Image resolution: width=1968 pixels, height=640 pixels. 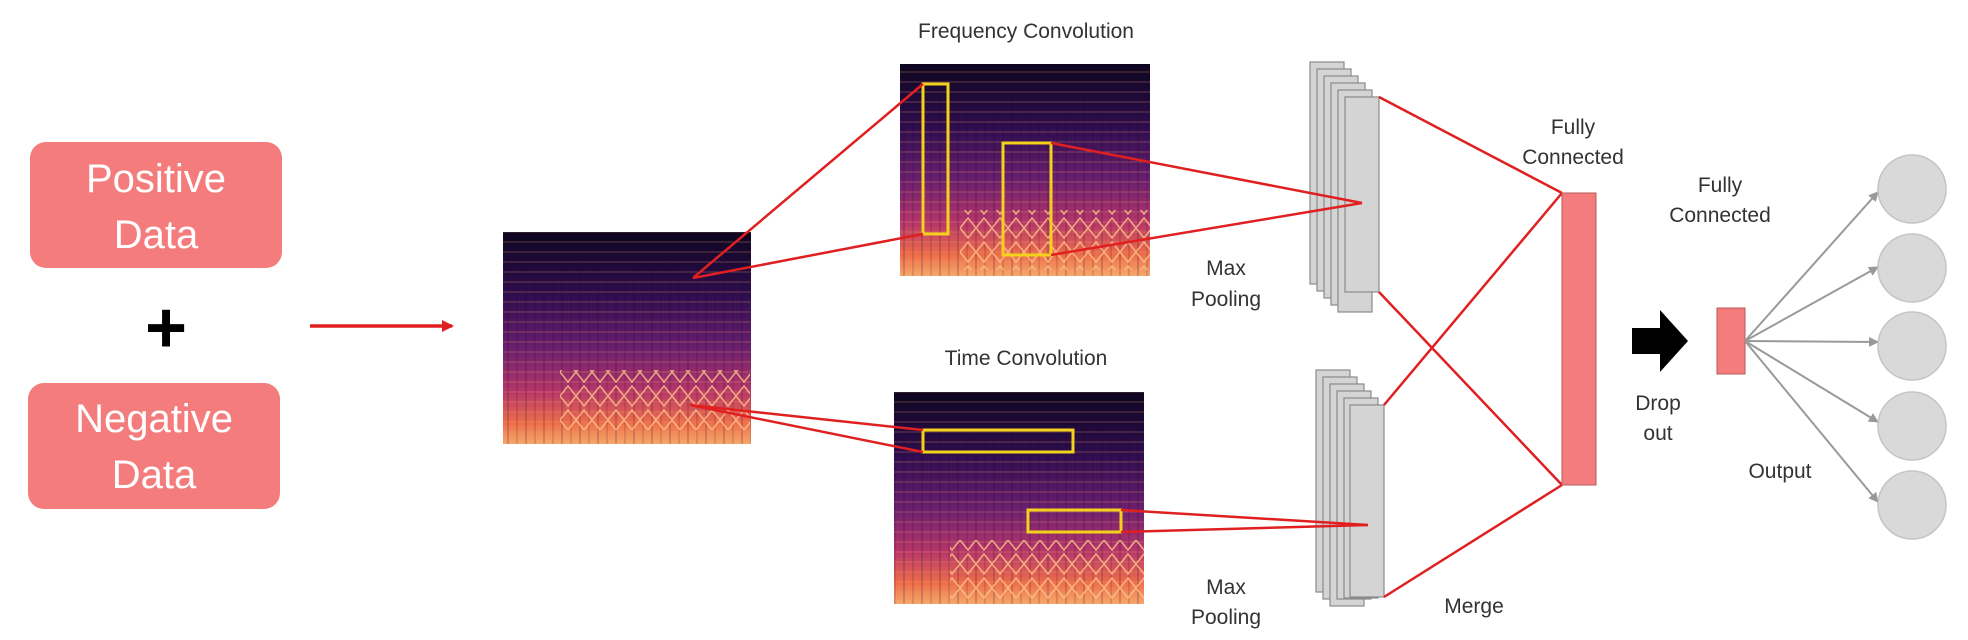 I want to click on positive-data-line2: Data, so click(x=156, y=235).